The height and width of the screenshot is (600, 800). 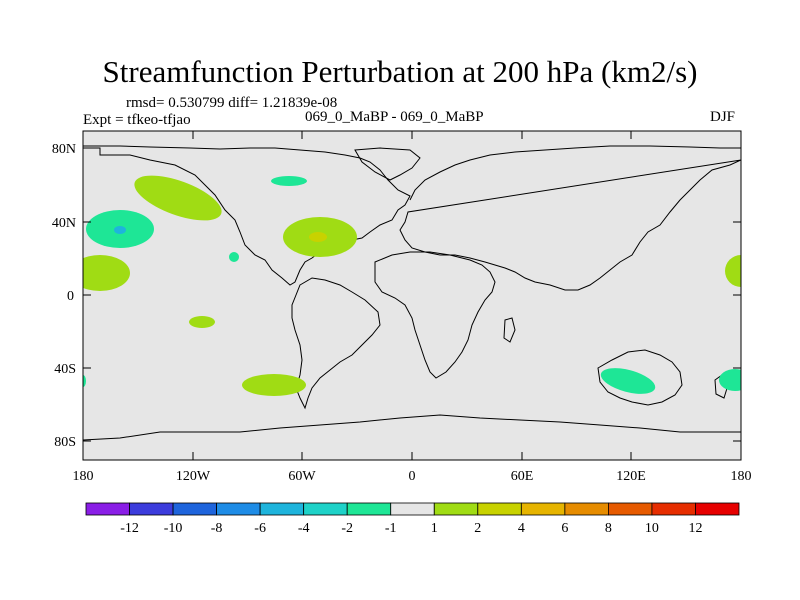 I want to click on colorbar-label: -8, so click(x=217, y=528).